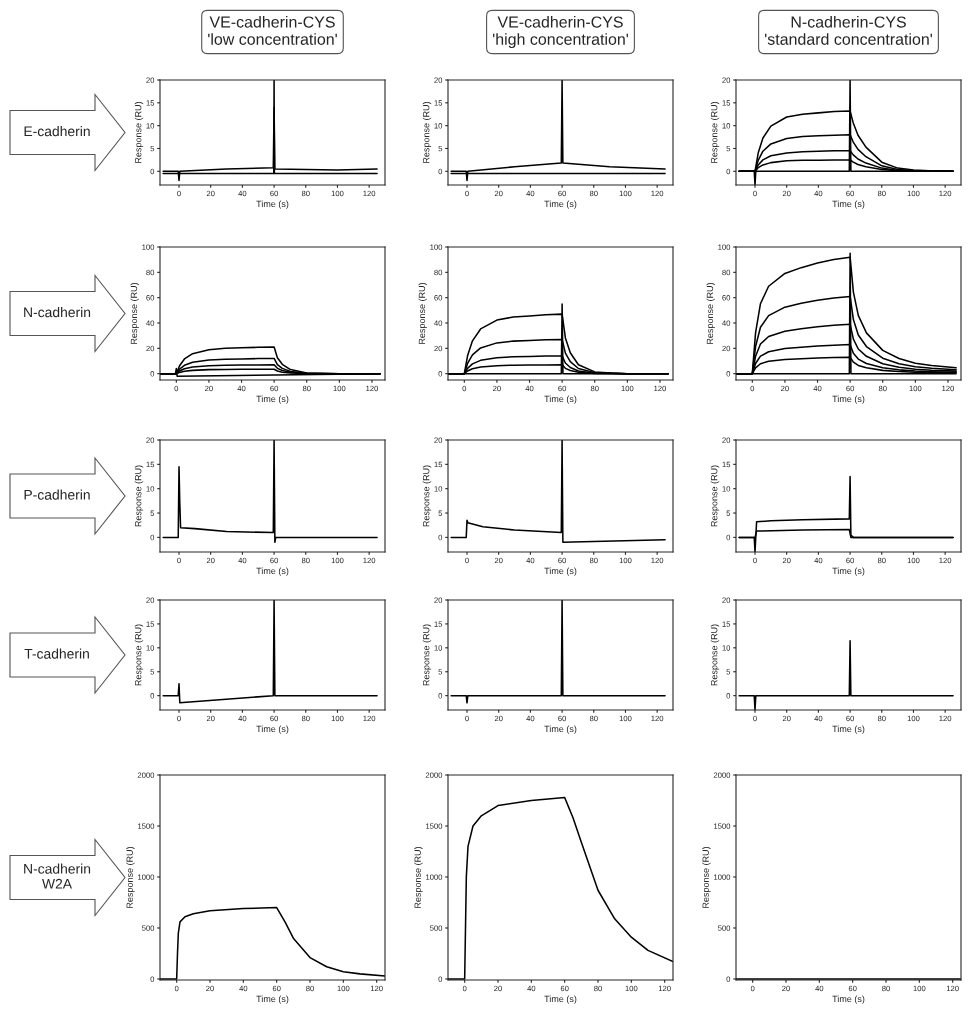 This screenshot has width=977, height=1014. Describe the element at coordinates (57, 876) in the screenshot. I see `text: N-cadherin W2A` at that location.